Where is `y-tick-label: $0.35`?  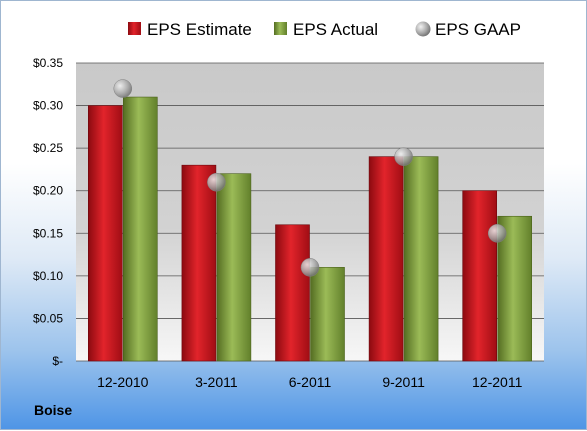
y-tick-label: $0.35 is located at coordinates (48, 63).